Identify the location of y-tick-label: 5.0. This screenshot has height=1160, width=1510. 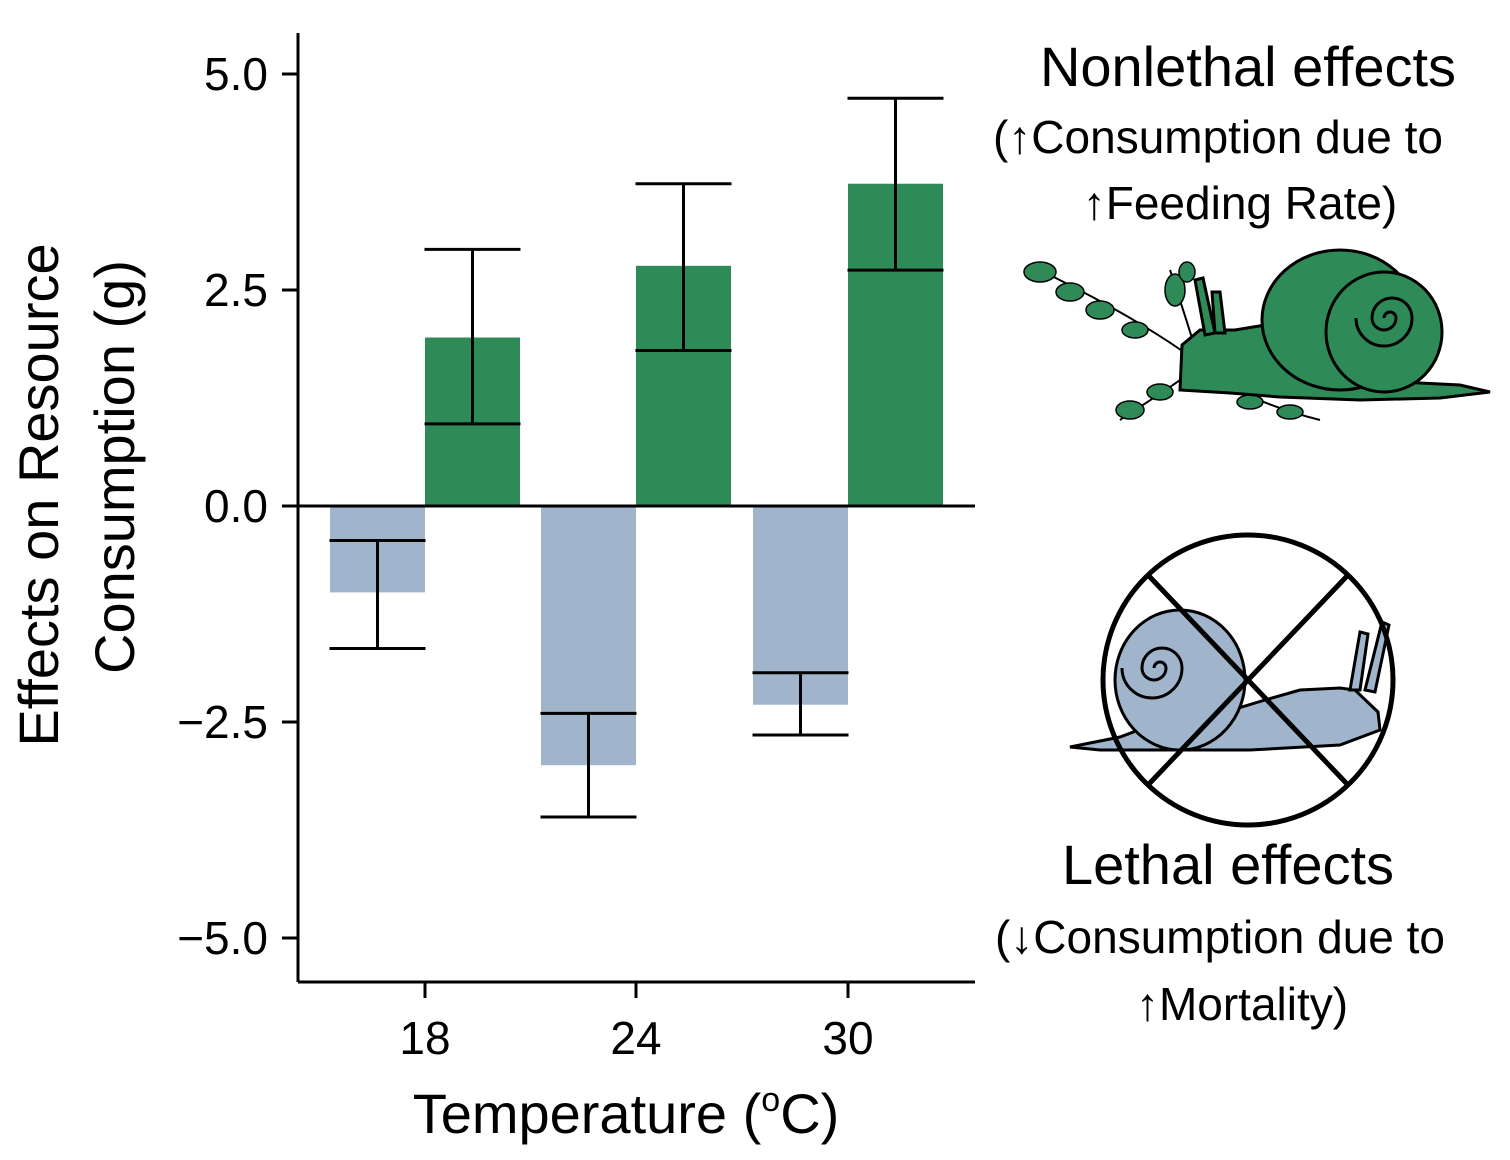
(236, 74).